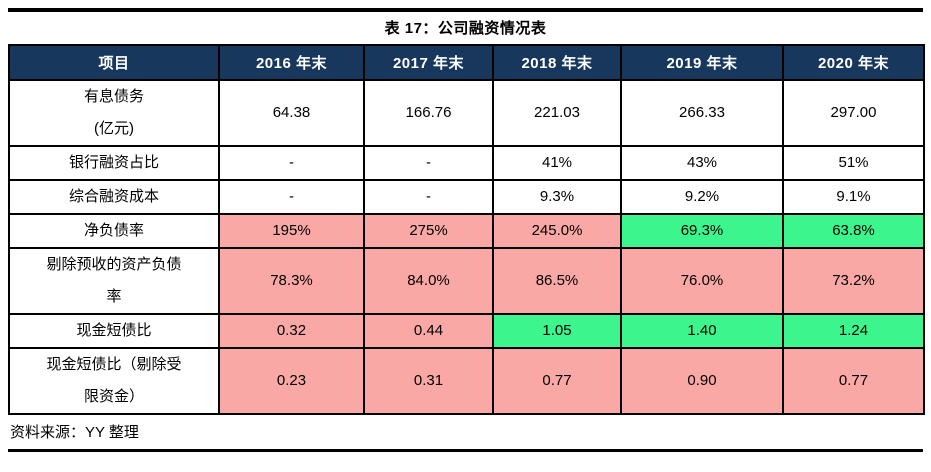 This screenshot has width=931, height=472. I want to click on value-cell: 1.05, so click(557, 331).